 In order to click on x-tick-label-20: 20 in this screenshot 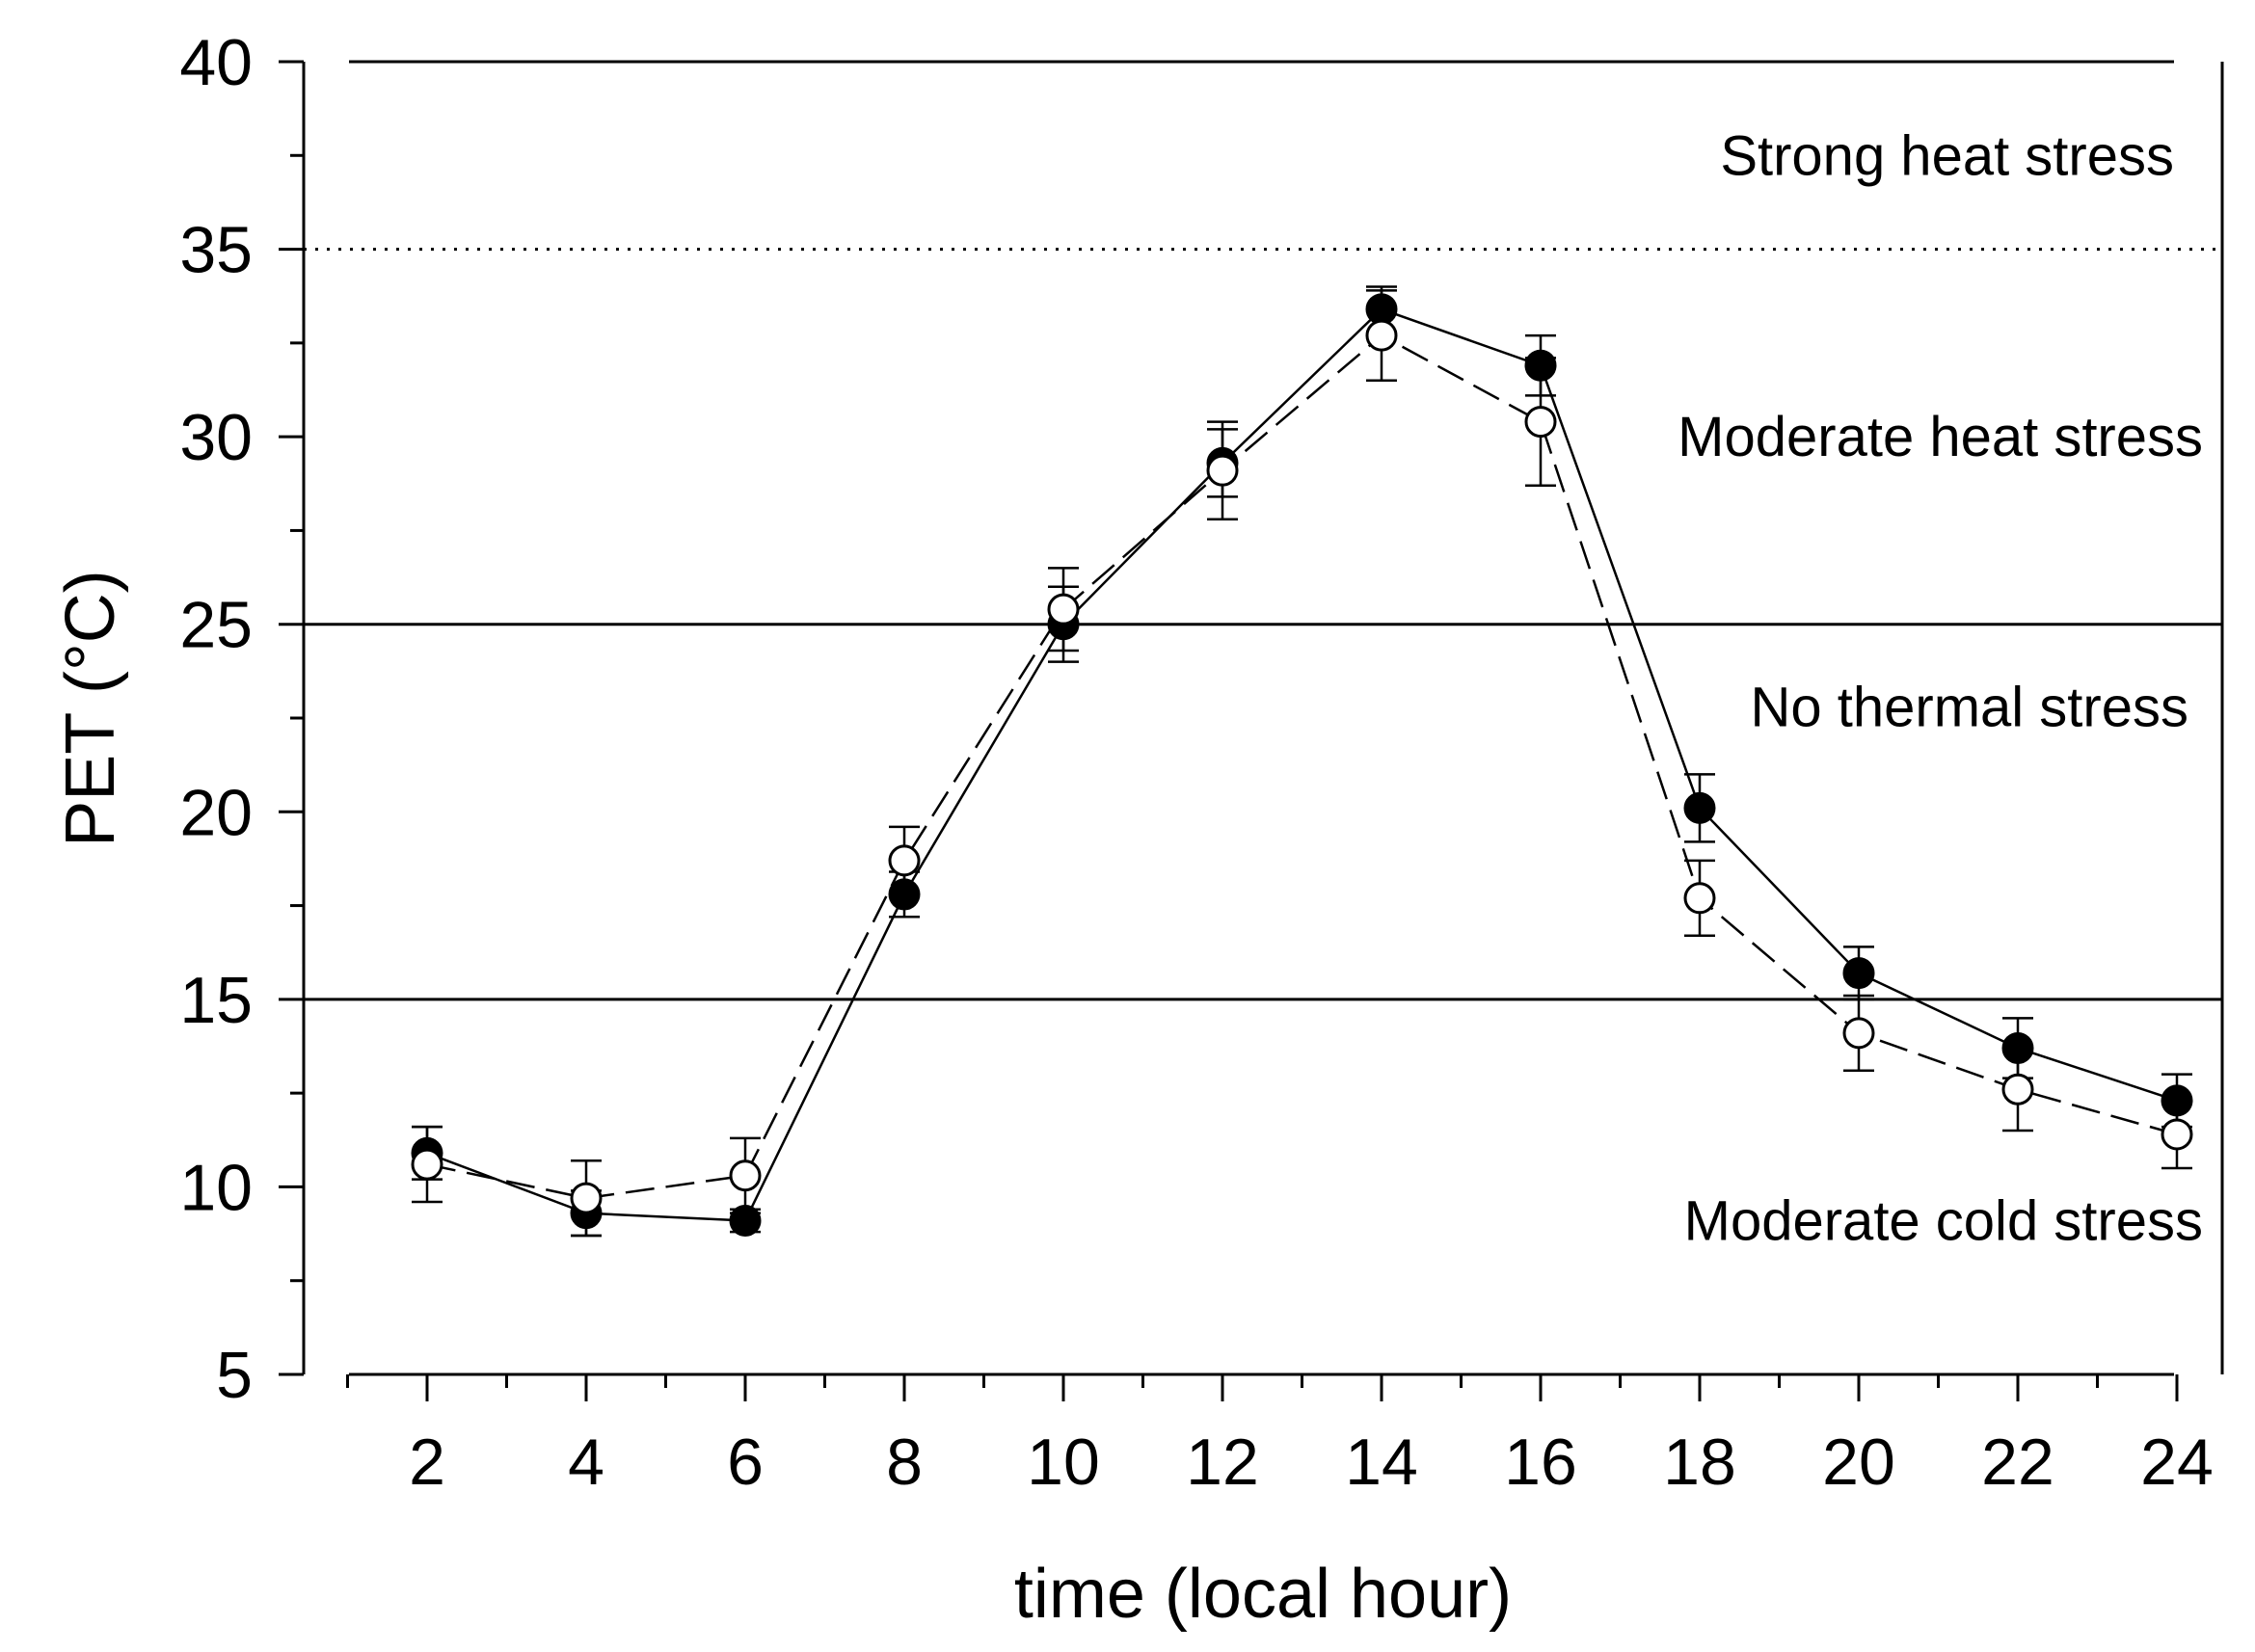, I will do `click(1859, 1463)`.